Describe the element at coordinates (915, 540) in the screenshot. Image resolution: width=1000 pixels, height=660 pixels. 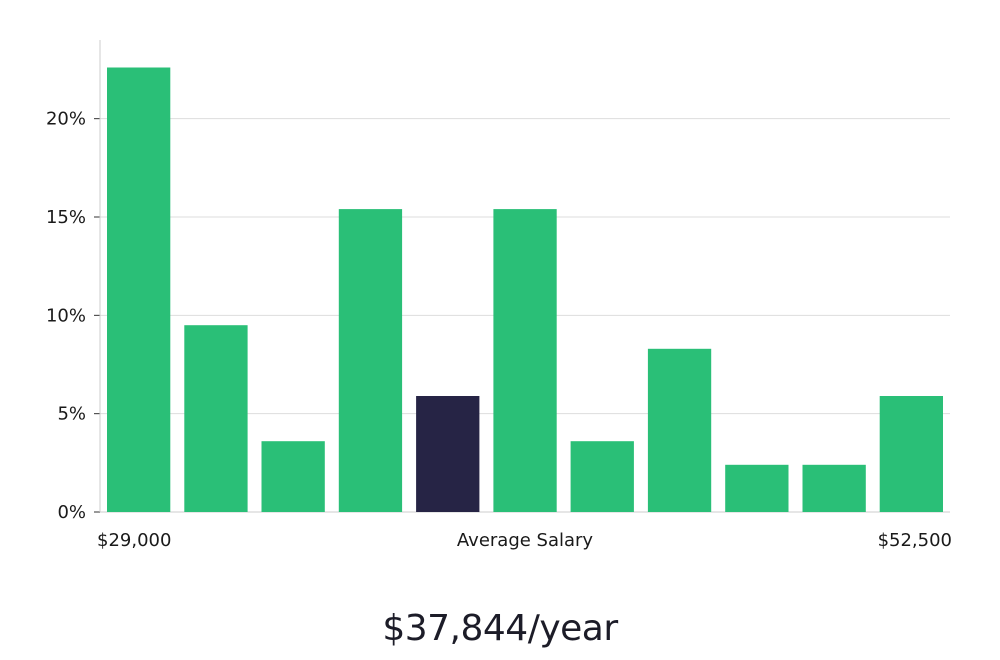
I see `x-axis-max-label: $52,500` at that location.